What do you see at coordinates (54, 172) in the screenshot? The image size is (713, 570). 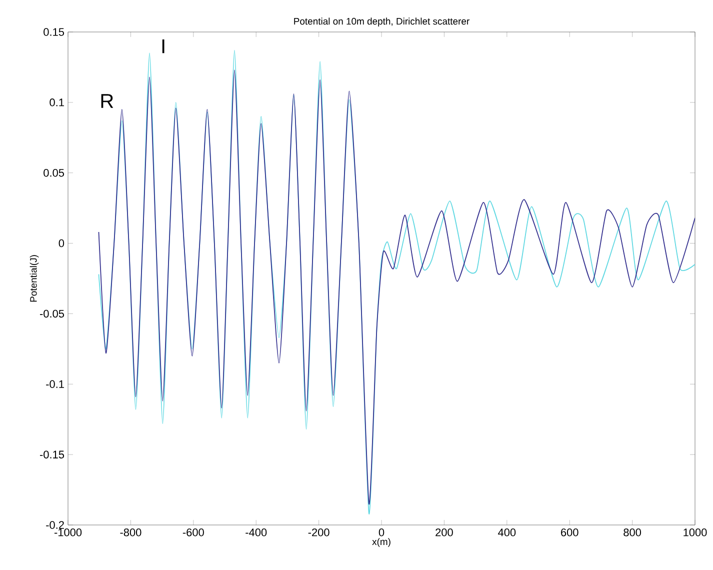 I see `y-tick-label: 0.05` at bounding box center [54, 172].